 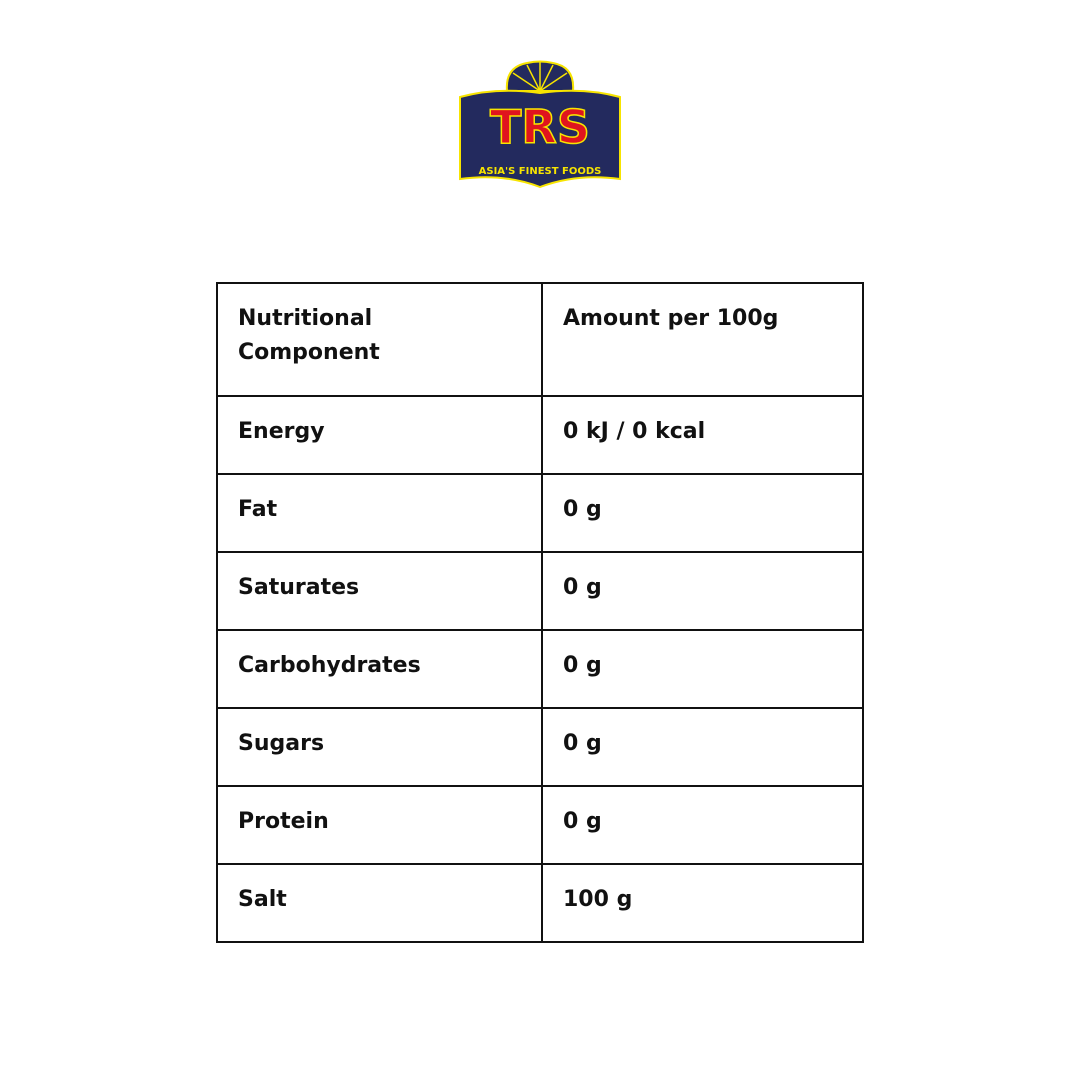 What do you see at coordinates (379, 825) in the screenshot?
I see `component-cell: Protein` at bounding box center [379, 825].